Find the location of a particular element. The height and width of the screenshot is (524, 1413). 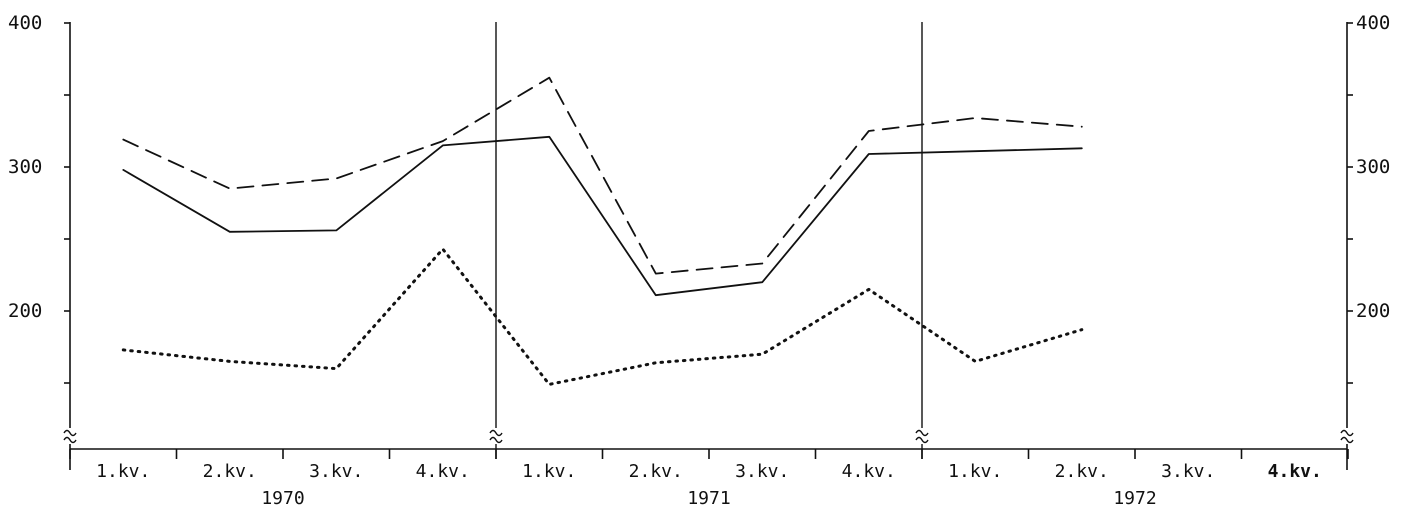

year-label: 1970 is located at coordinates (282, 498).